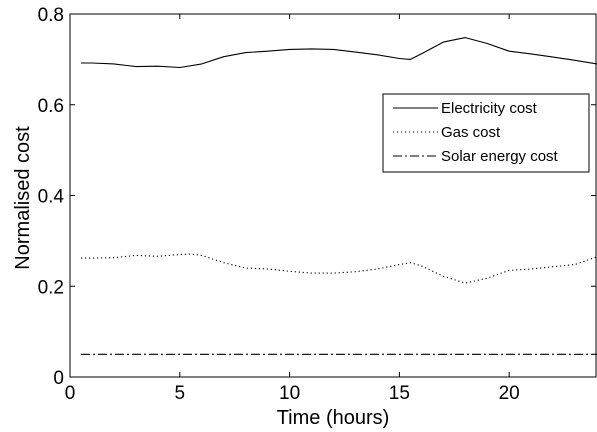 The width and height of the screenshot is (597, 432). Describe the element at coordinates (509, 393) in the screenshot. I see `x-tick-label: 20` at that location.